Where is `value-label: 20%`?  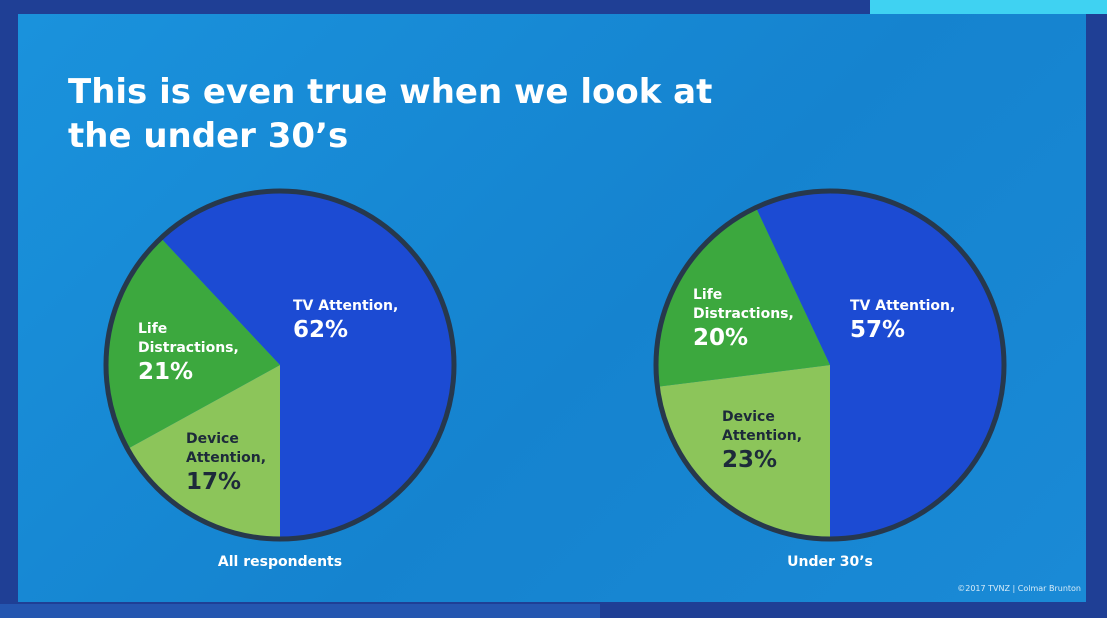
value-label: 20% is located at coordinates (721, 338).